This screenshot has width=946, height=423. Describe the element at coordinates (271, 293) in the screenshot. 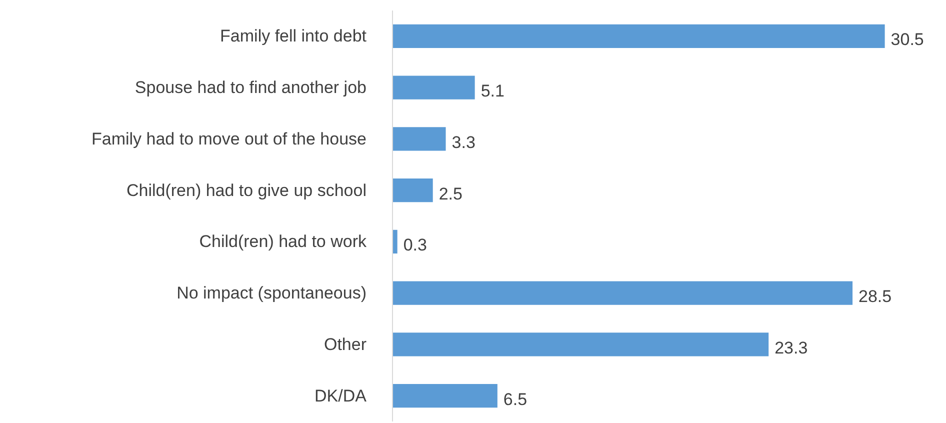

I see `y-tick-label: No impact (spontaneous)` at that location.